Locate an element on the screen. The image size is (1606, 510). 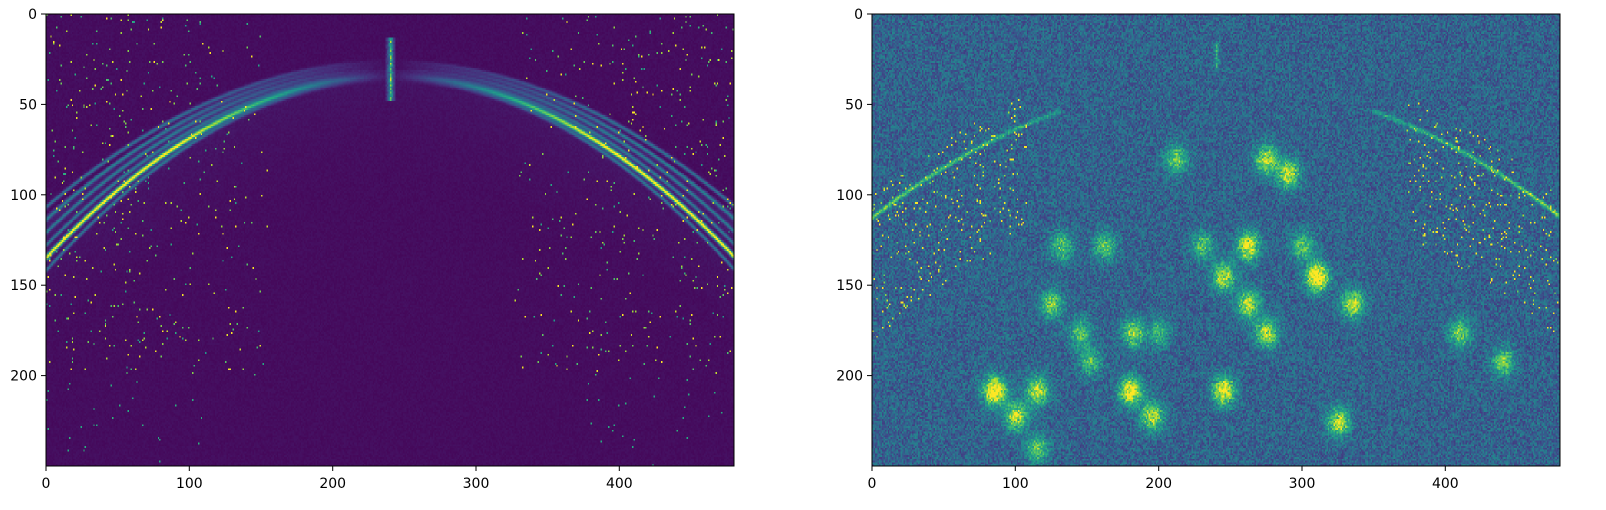
right-x-tick-400: 400 is located at coordinates (1445, 479).